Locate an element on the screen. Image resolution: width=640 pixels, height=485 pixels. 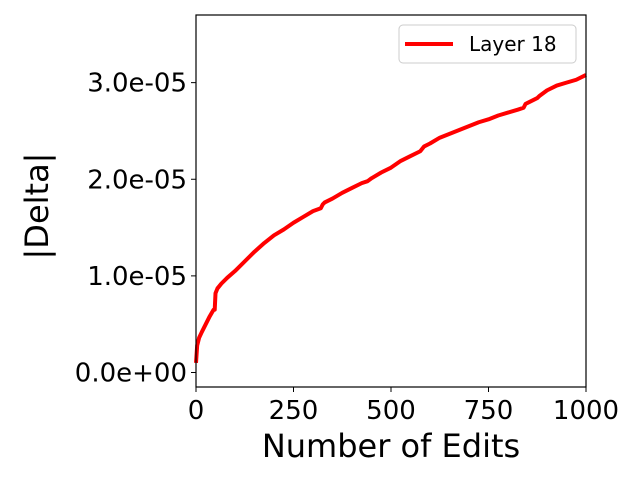
x-axis-title: Number of Edits is located at coordinates (391, 446).